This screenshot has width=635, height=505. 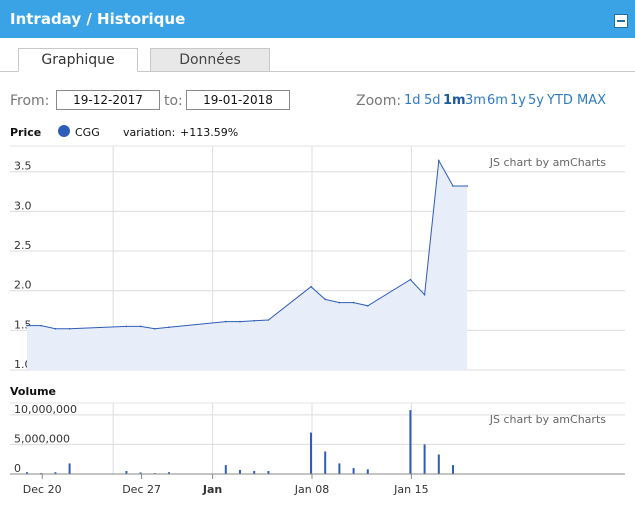 I want to click on price-panel-title: Price, so click(x=25, y=132).